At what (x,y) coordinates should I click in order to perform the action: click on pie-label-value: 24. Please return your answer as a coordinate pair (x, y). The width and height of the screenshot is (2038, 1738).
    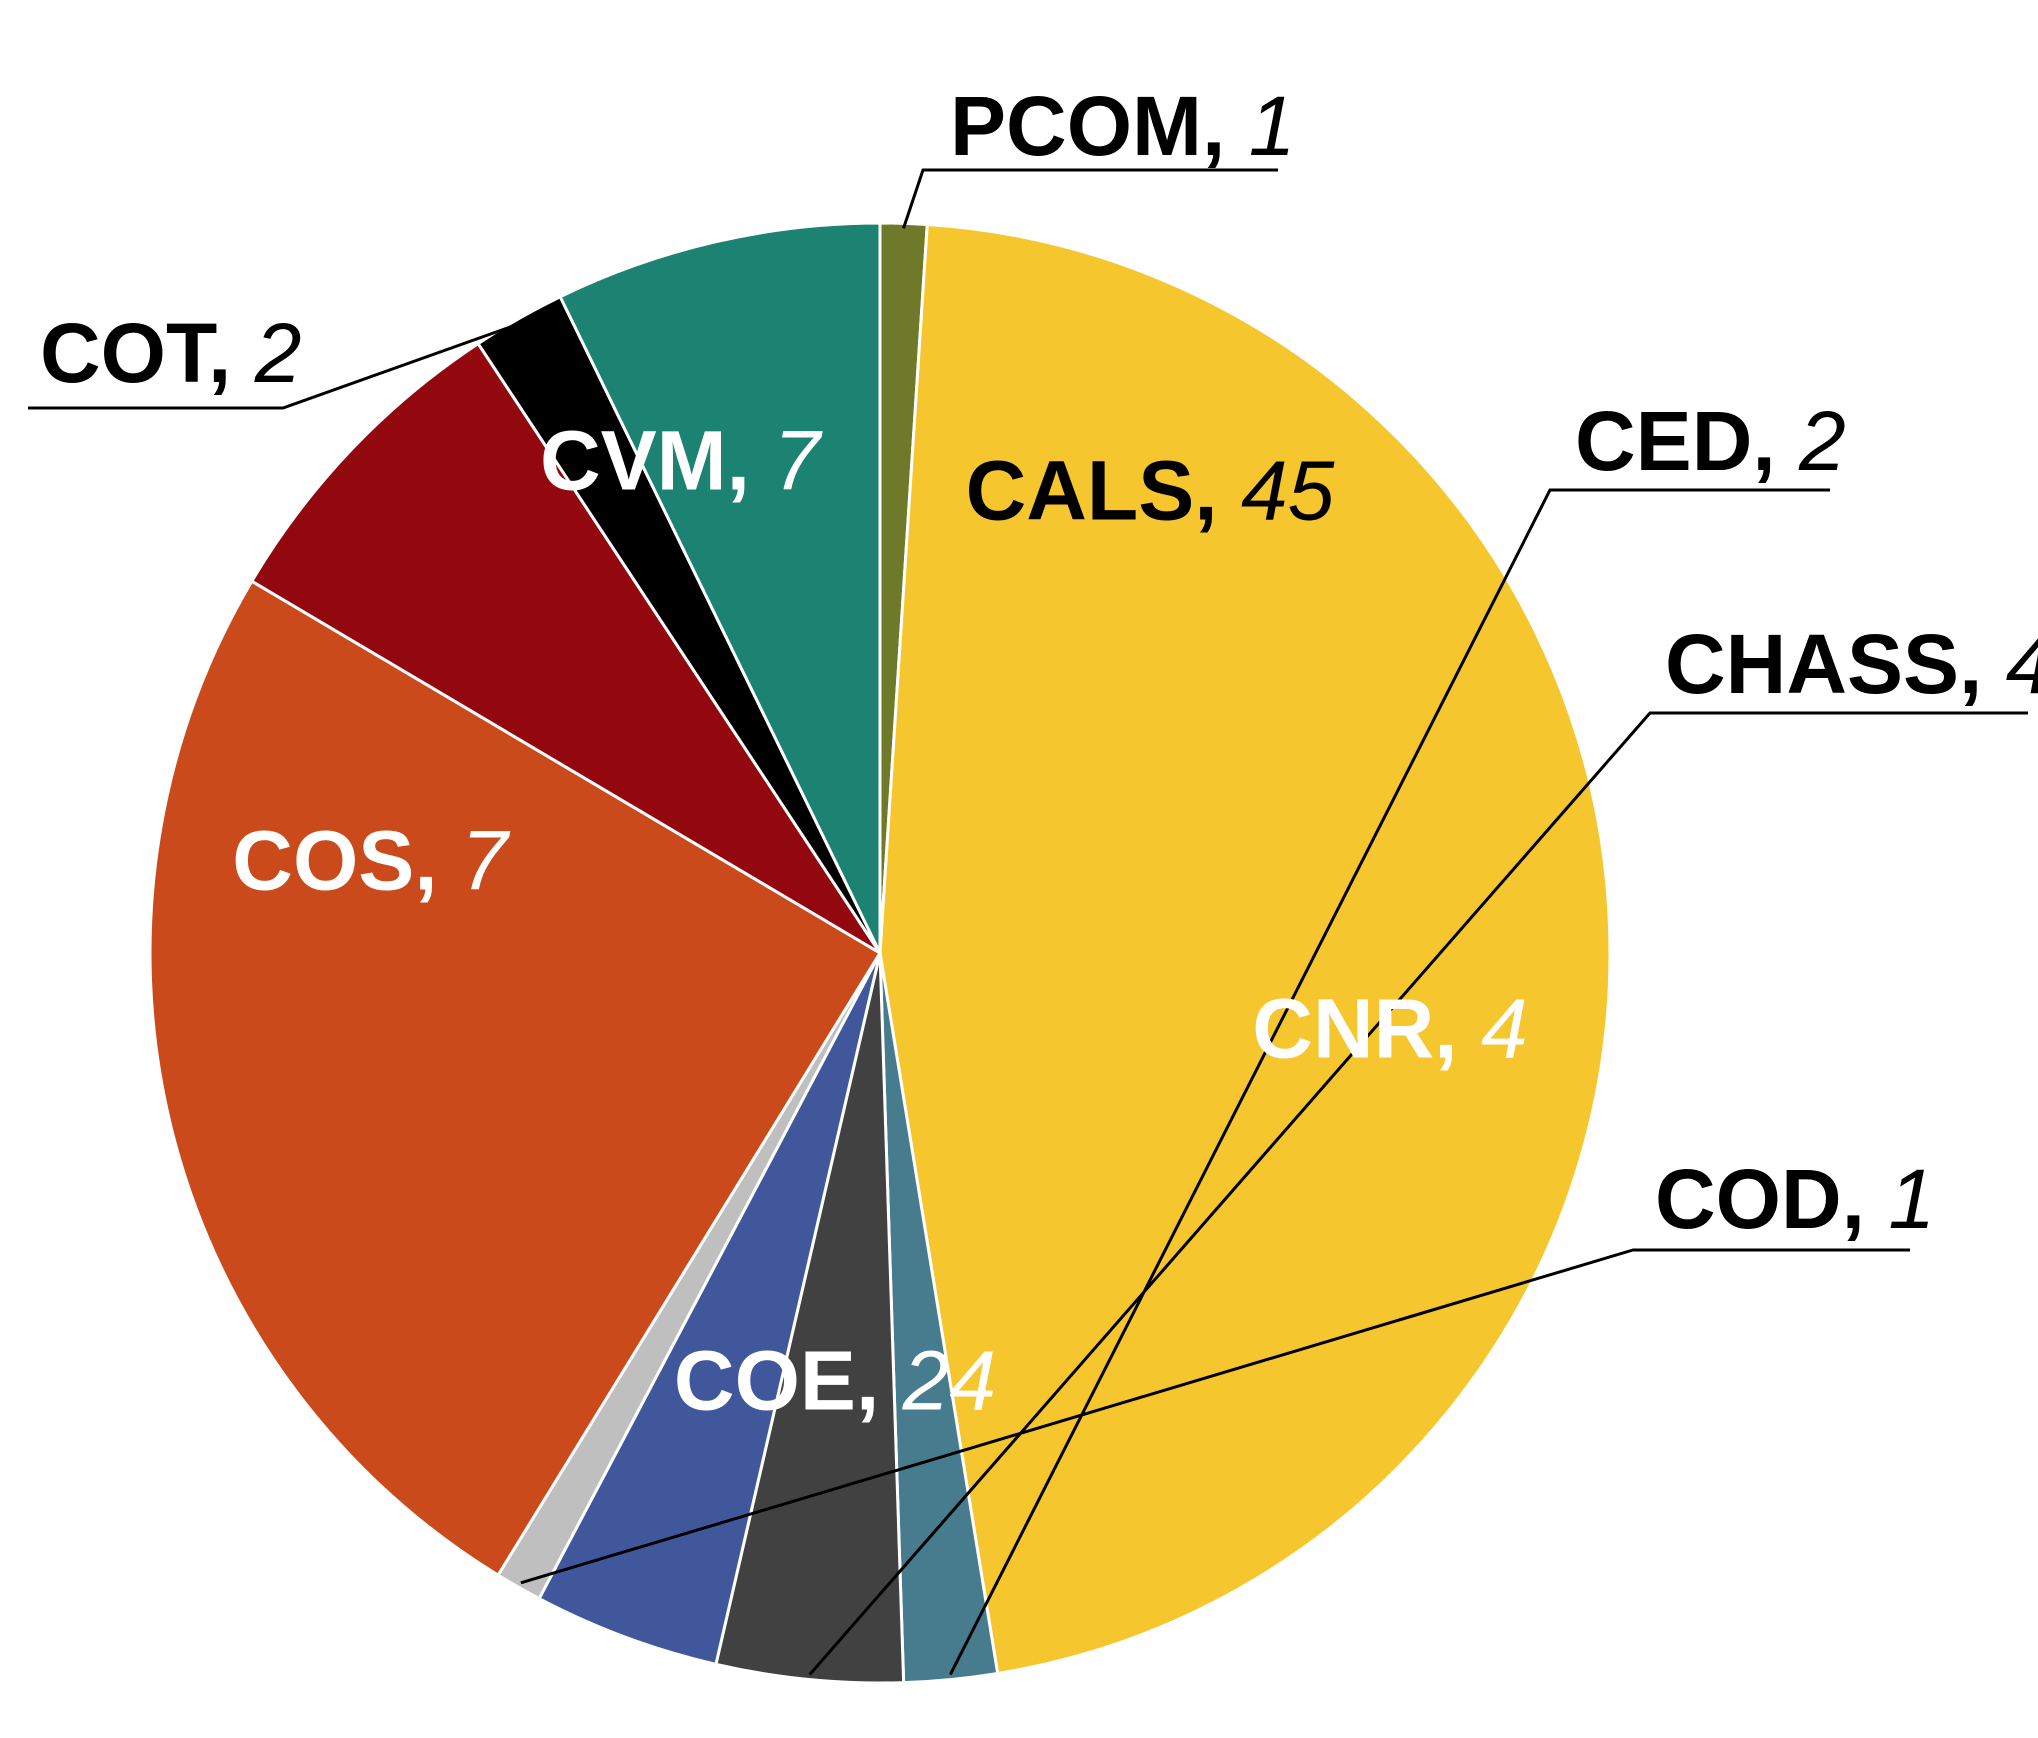
    Looking at the image, I should click on (949, 1380).